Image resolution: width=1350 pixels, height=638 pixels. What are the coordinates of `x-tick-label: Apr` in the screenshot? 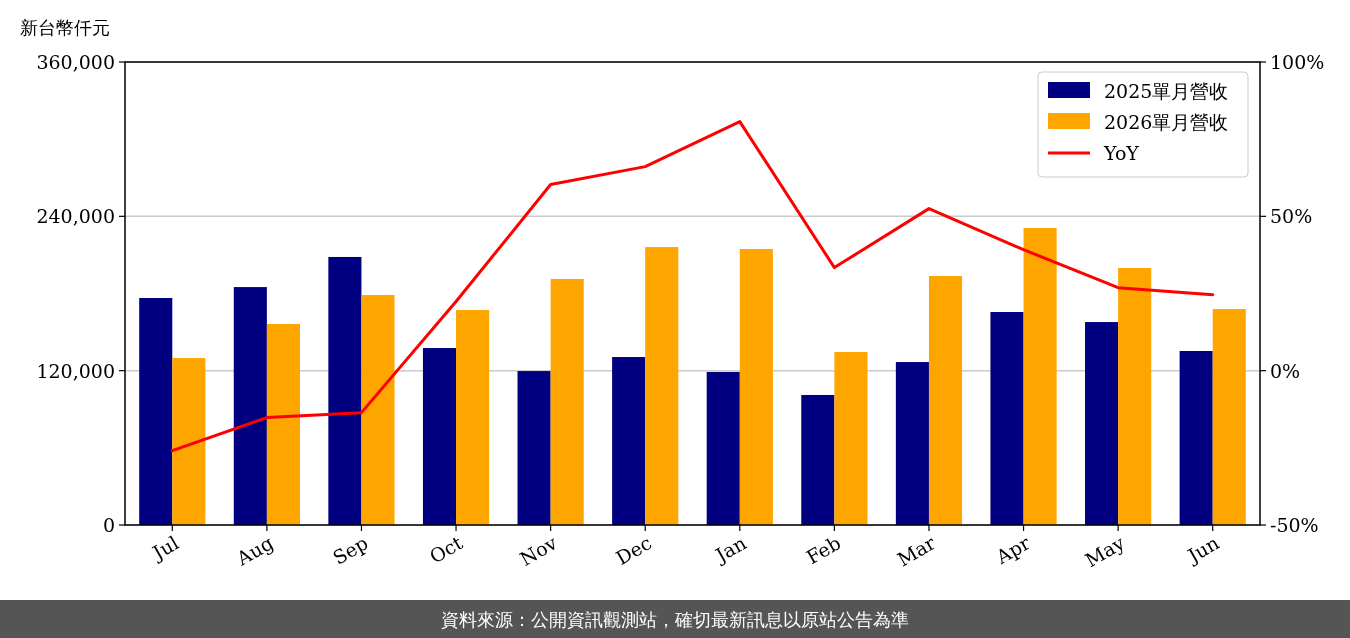 It's located at (1013, 549).